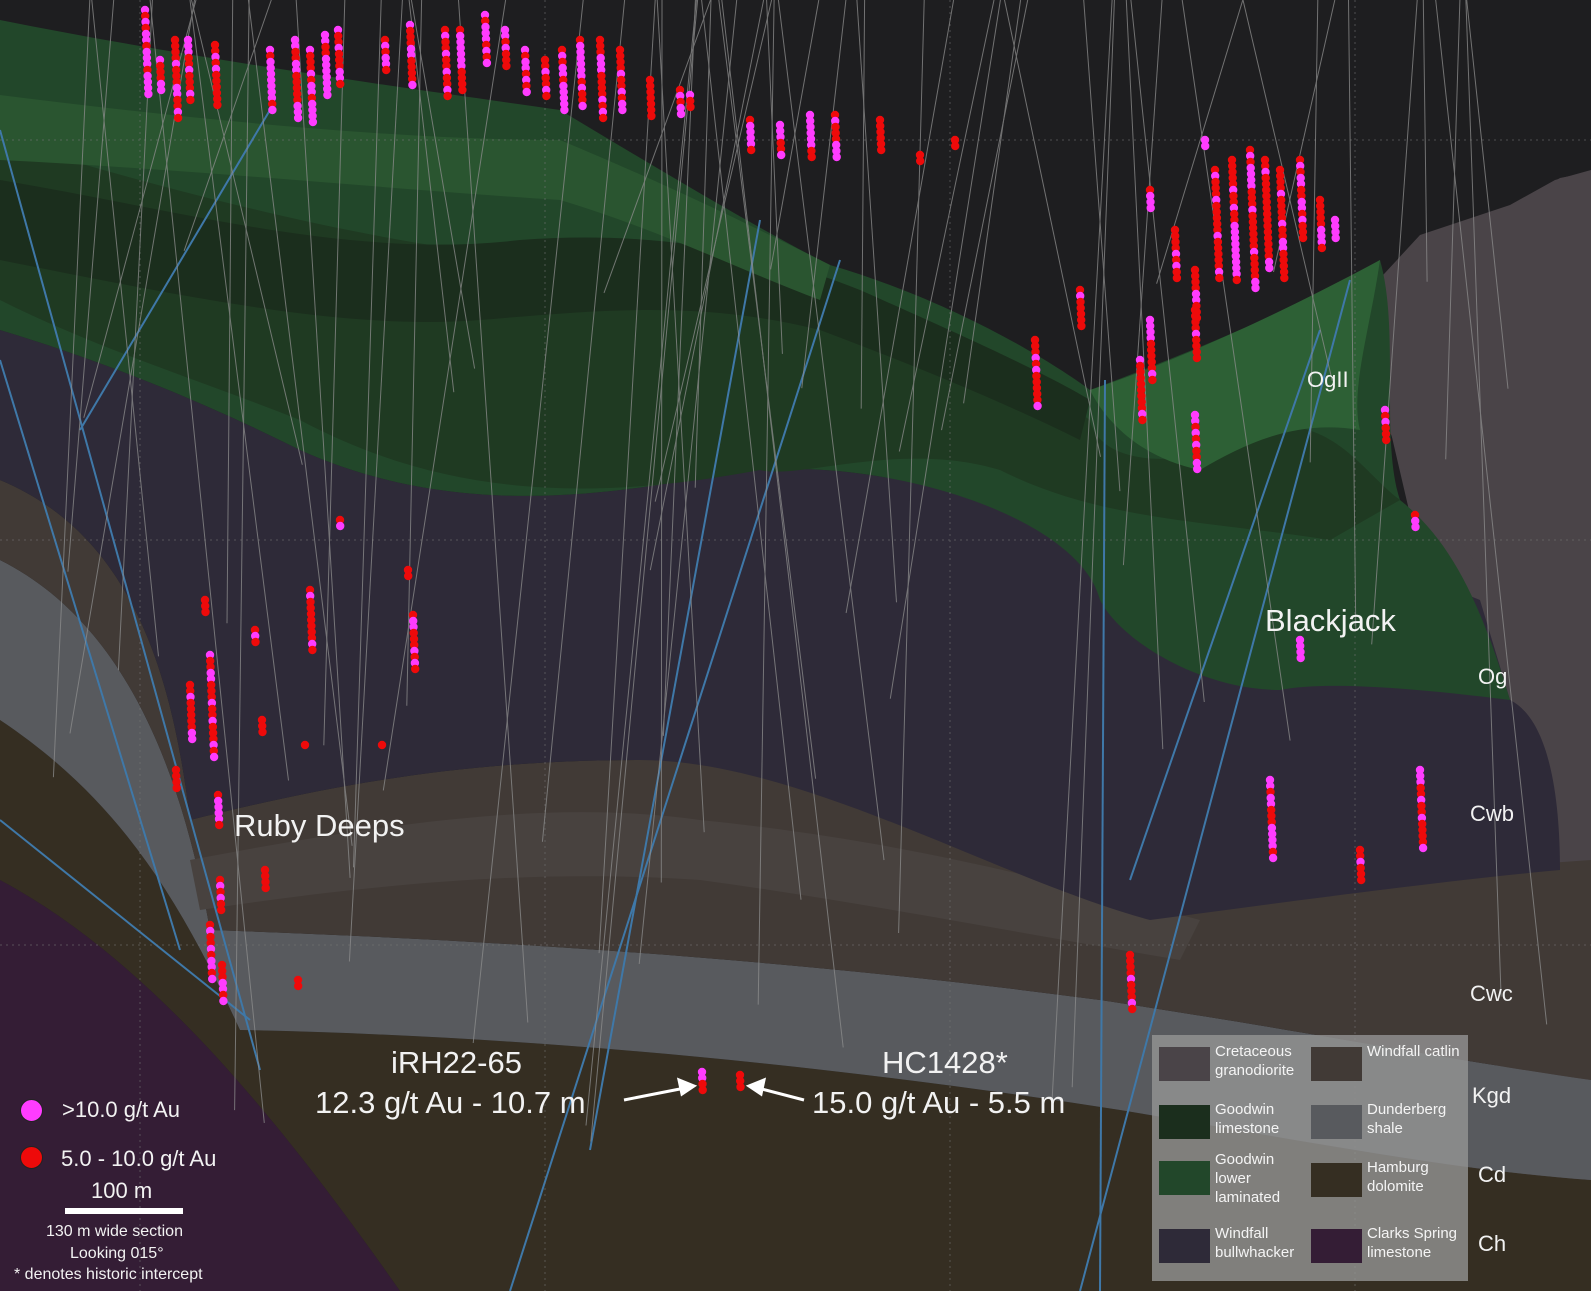 This screenshot has height=1291, width=1591. What do you see at coordinates (1330, 620) in the screenshot?
I see `zone-label-blackjack: Blackjack` at bounding box center [1330, 620].